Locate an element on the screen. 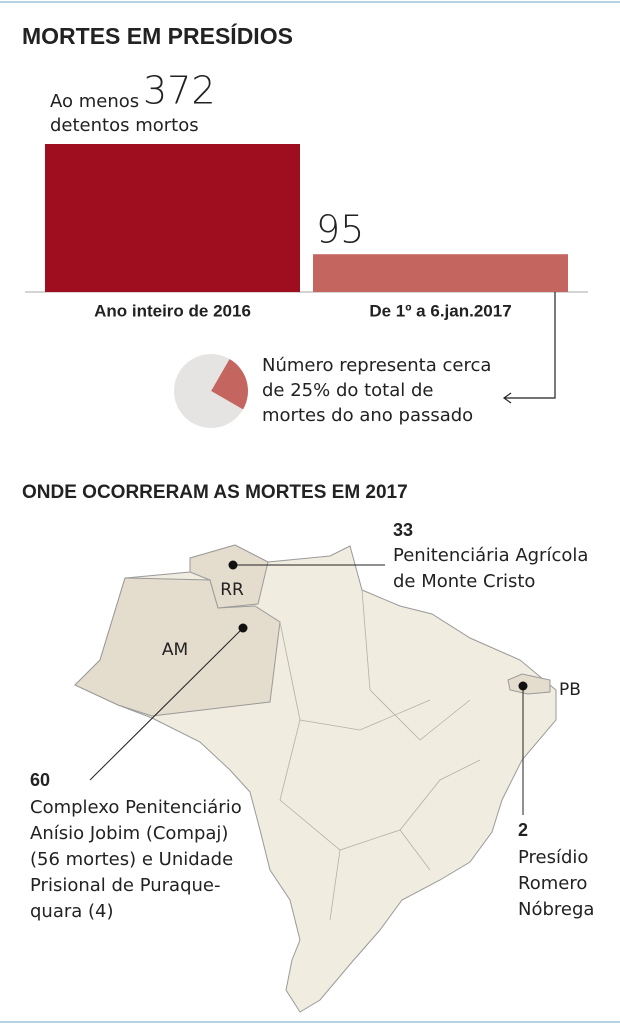 The image size is (620, 1027). region-label: RR is located at coordinates (232, 590).